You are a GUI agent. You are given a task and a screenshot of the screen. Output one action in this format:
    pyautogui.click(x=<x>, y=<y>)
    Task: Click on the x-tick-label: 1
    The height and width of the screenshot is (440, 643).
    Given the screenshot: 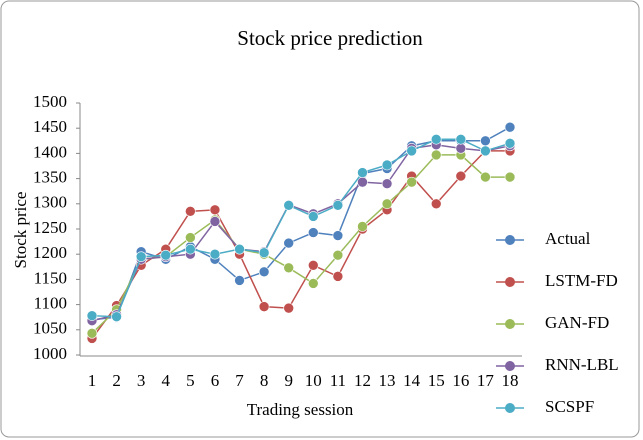 What is the action you would take?
    pyautogui.click(x=92, y=380)
    